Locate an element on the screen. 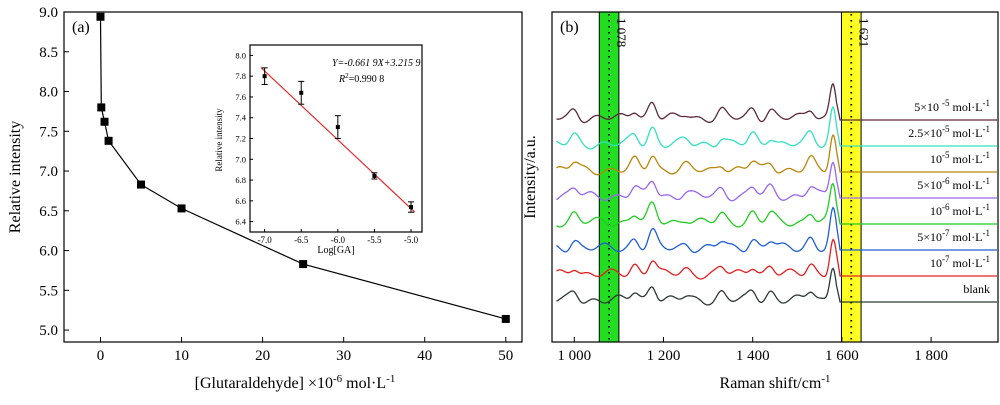 The image size is (1000, 405). raman-band-label: 1 078 is located at coordinates (621, 32).